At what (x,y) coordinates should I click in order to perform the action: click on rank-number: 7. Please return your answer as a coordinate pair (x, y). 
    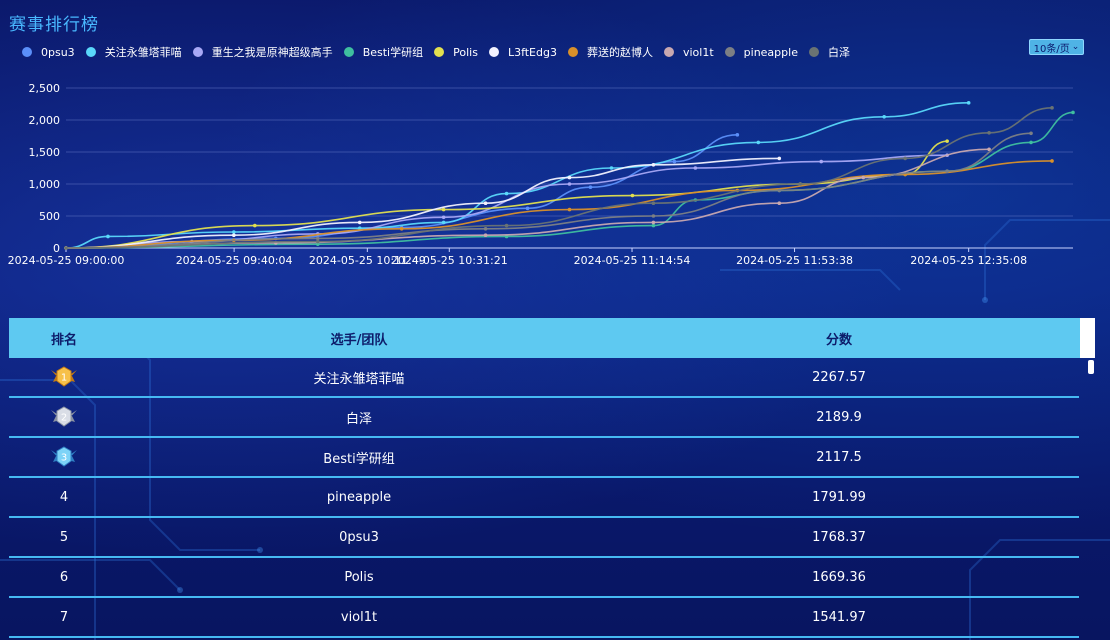
    Looking at the image, I should click on (64, 617).